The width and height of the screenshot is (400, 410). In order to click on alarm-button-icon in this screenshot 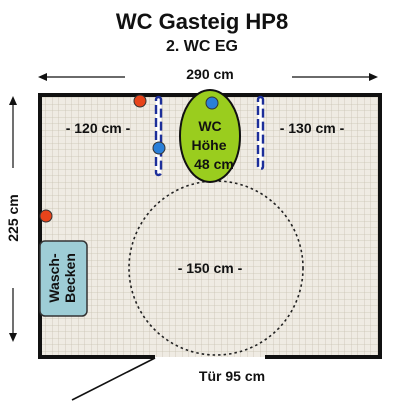, I will do `click(159, 148)`.